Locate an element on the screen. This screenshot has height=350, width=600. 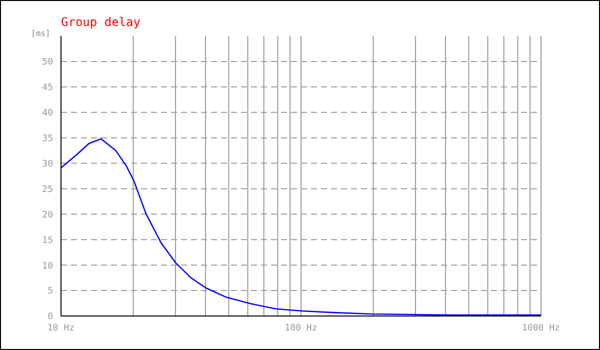
y-tick-label: 10 is located at coordinates (47, 266).